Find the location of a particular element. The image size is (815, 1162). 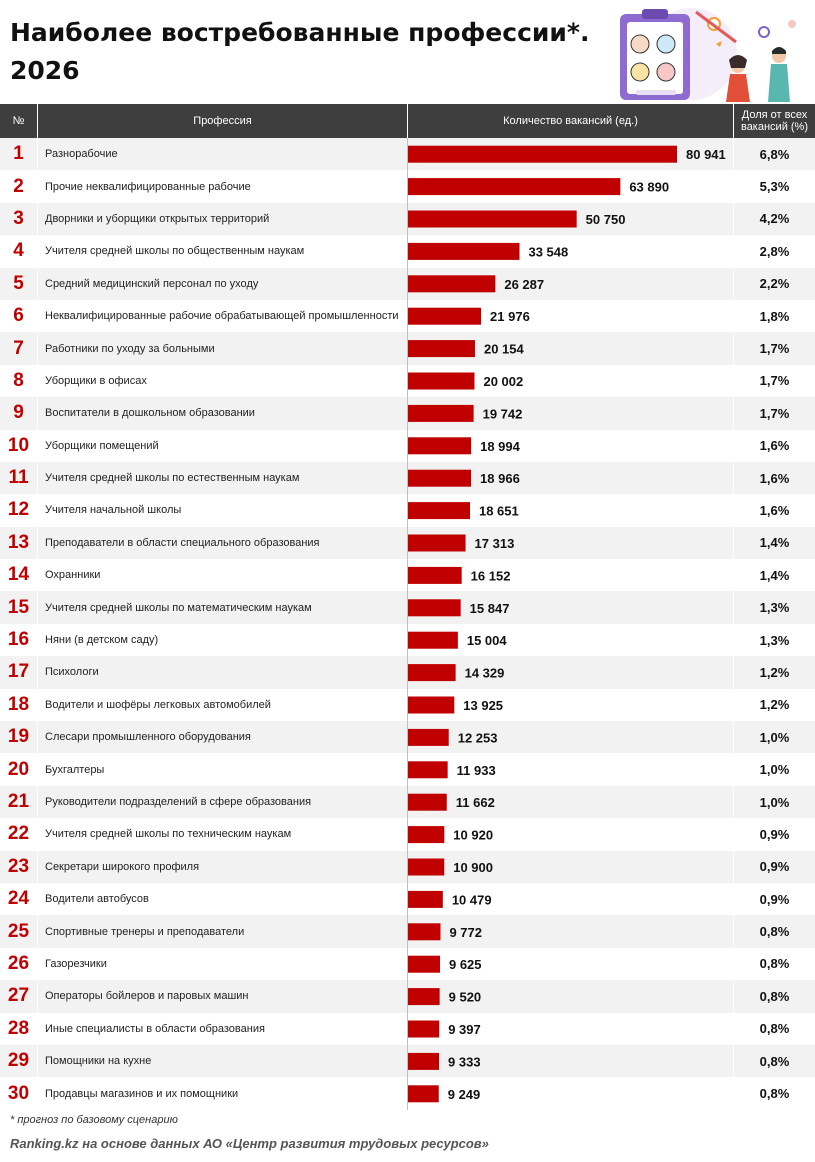

bar-value-label: 15 847 is located at coordinates (490, 608).